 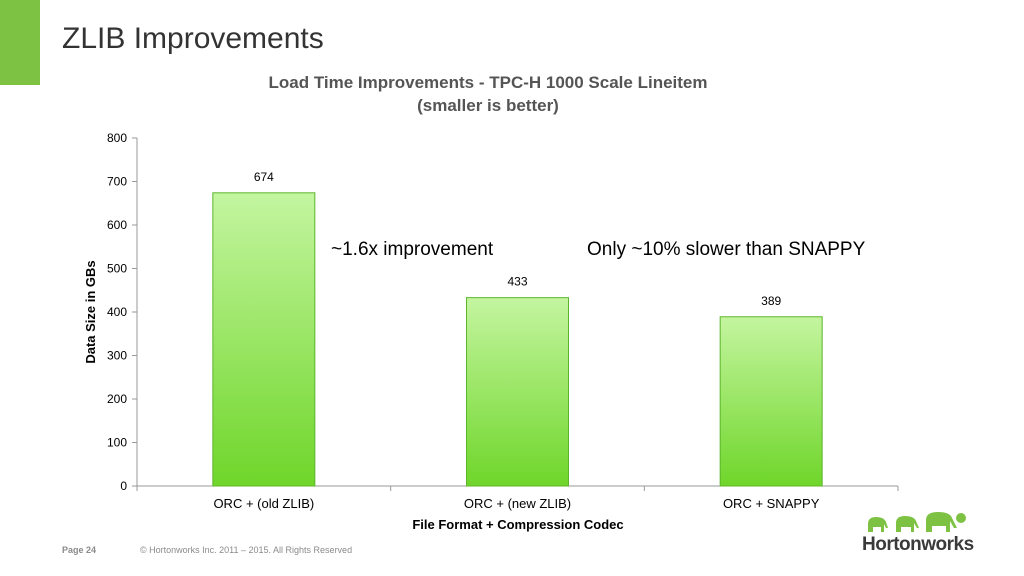 I want to click on y-tick-label: 600, so click(x=117, y=225).